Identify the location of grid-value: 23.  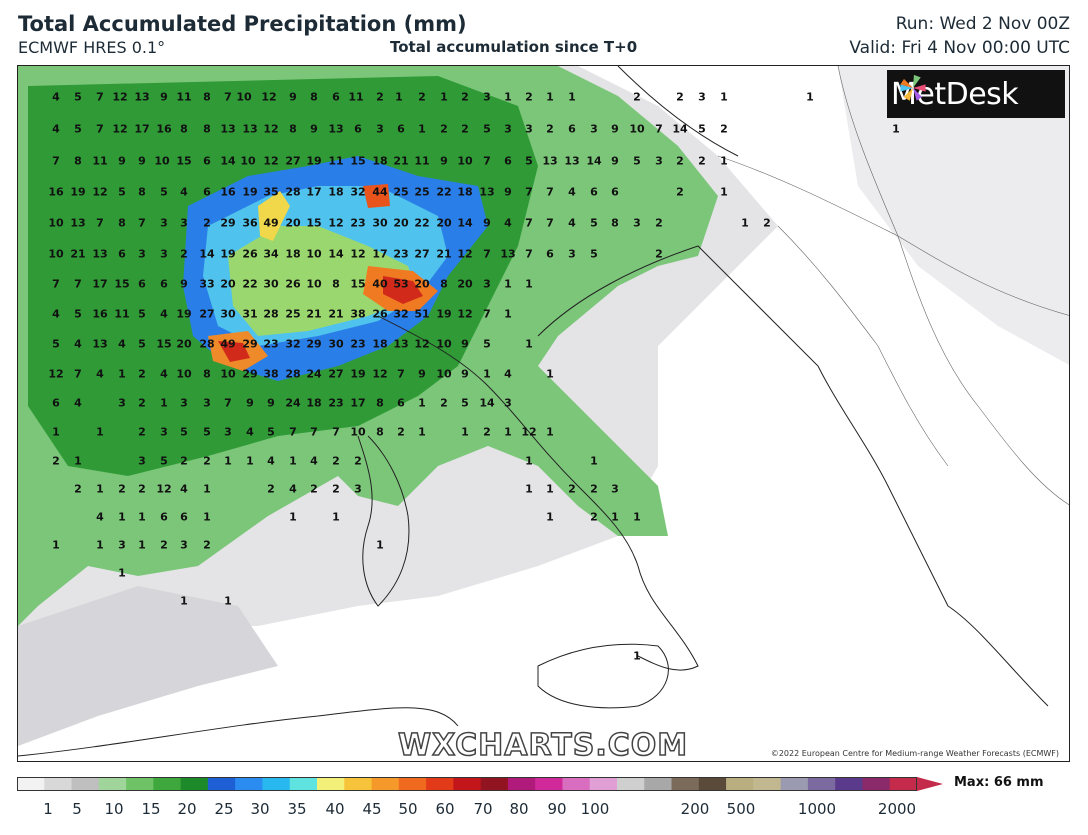
(358, 223).